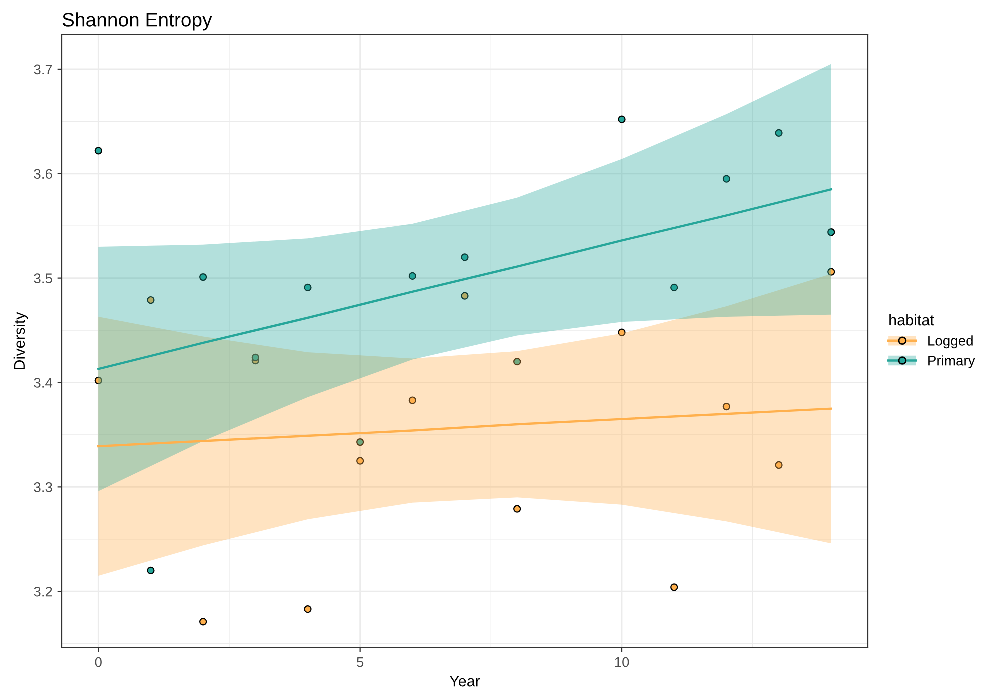 This screenshot has height=698, width=985. I want to click on y-tick-label: 3.6, so click(43, 174).